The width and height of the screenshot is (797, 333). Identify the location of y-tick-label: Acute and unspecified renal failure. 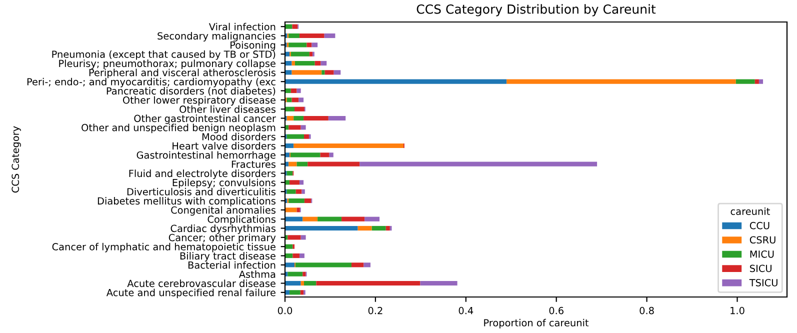
(191, 293).